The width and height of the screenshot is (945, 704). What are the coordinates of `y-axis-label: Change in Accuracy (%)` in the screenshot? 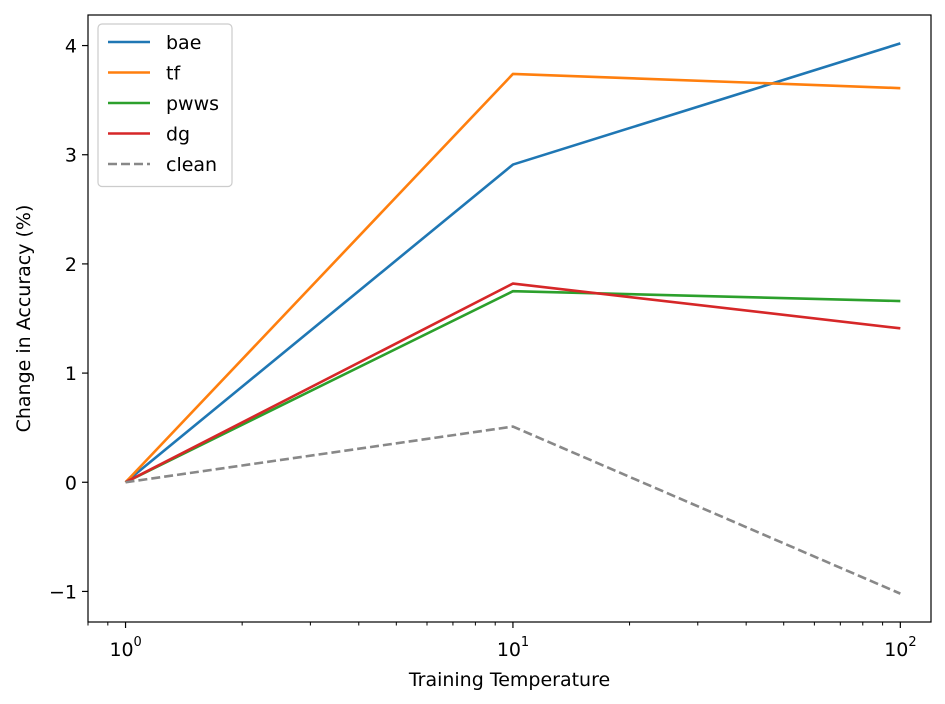 It's located at (24, 319).